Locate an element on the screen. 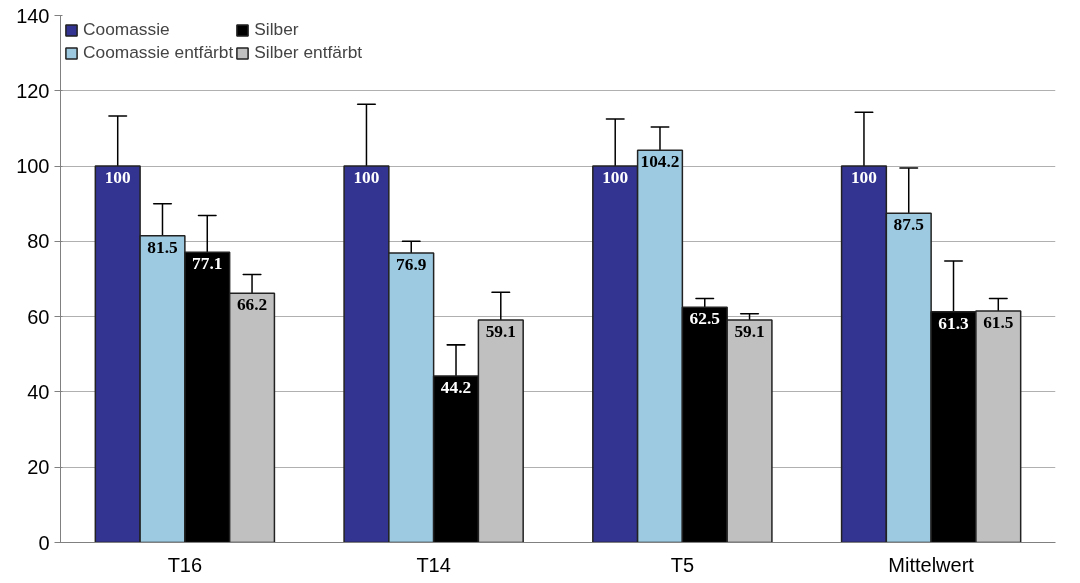 Image resolution: width=1080 pixels, height=583 pixels. data-label: 77.1 is located at coordinates (207, 264).